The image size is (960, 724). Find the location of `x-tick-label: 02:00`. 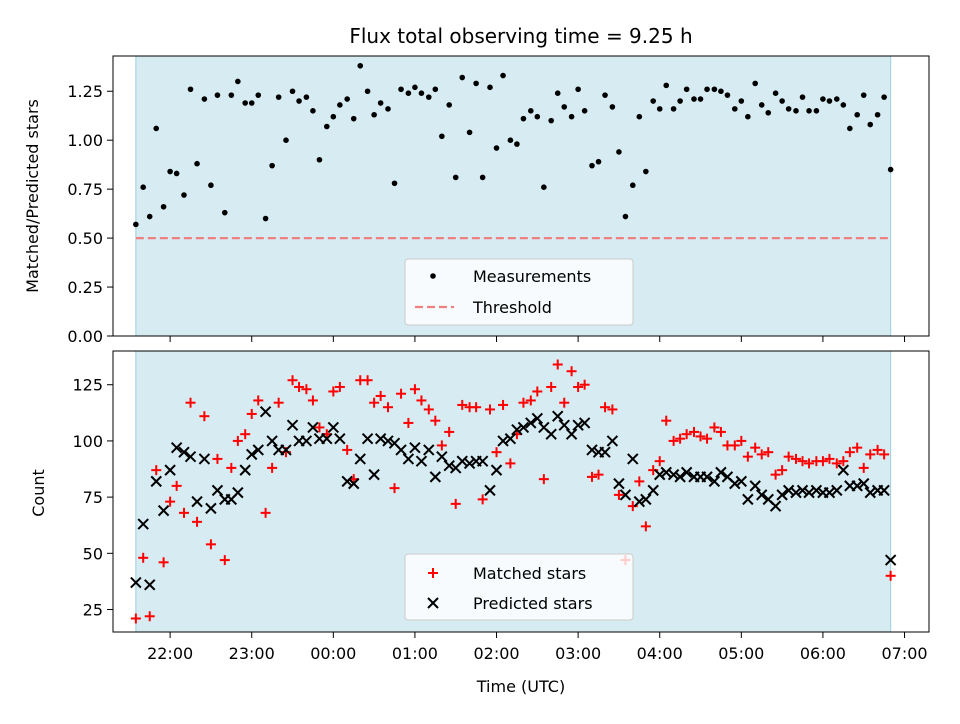

x-tick-label: 02:00 is located at coordinates (496, 653).